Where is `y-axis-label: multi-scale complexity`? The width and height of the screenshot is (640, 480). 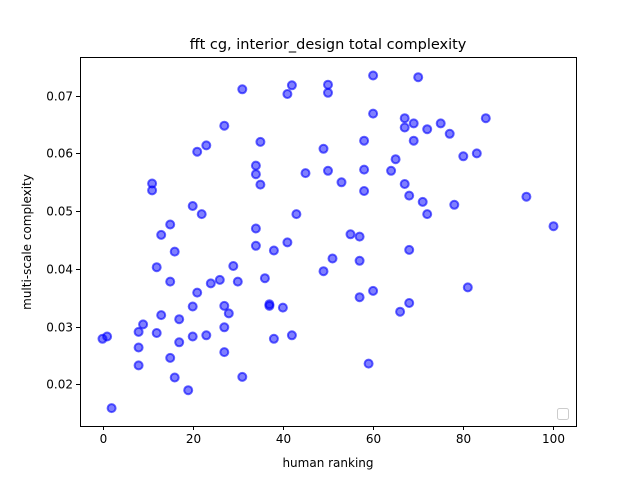
y-axis-label: multi-scale complexity is located at coordinates (27, 242).